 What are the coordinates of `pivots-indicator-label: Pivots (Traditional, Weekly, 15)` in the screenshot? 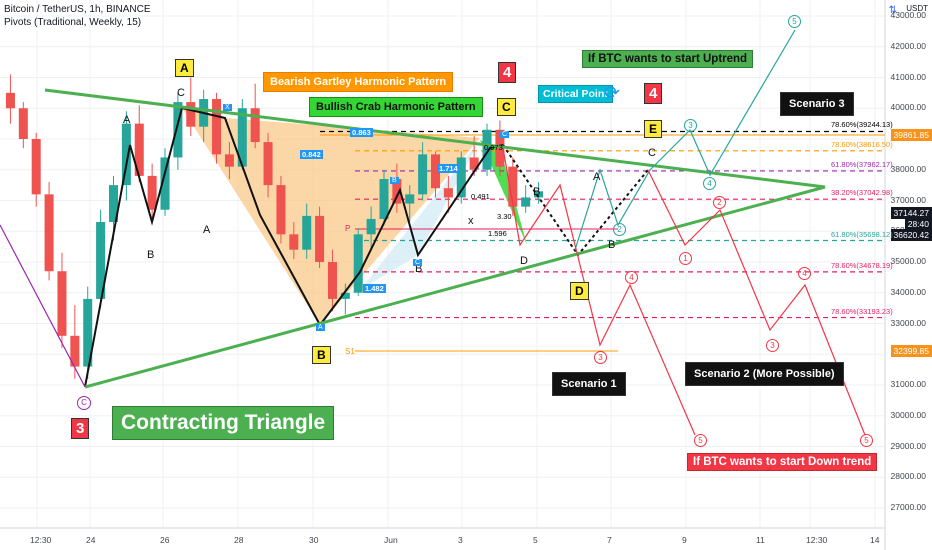 It's located at (73, 22).